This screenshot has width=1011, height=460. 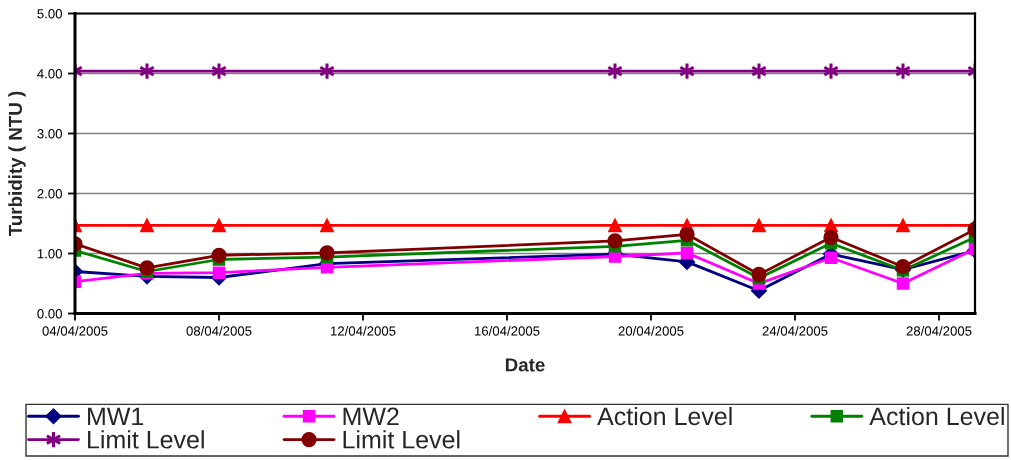 What do you see at coordinates (49, 14) in the screenshot?
I see `y-tick-label: 5.00` at bounding box center [49, 14].